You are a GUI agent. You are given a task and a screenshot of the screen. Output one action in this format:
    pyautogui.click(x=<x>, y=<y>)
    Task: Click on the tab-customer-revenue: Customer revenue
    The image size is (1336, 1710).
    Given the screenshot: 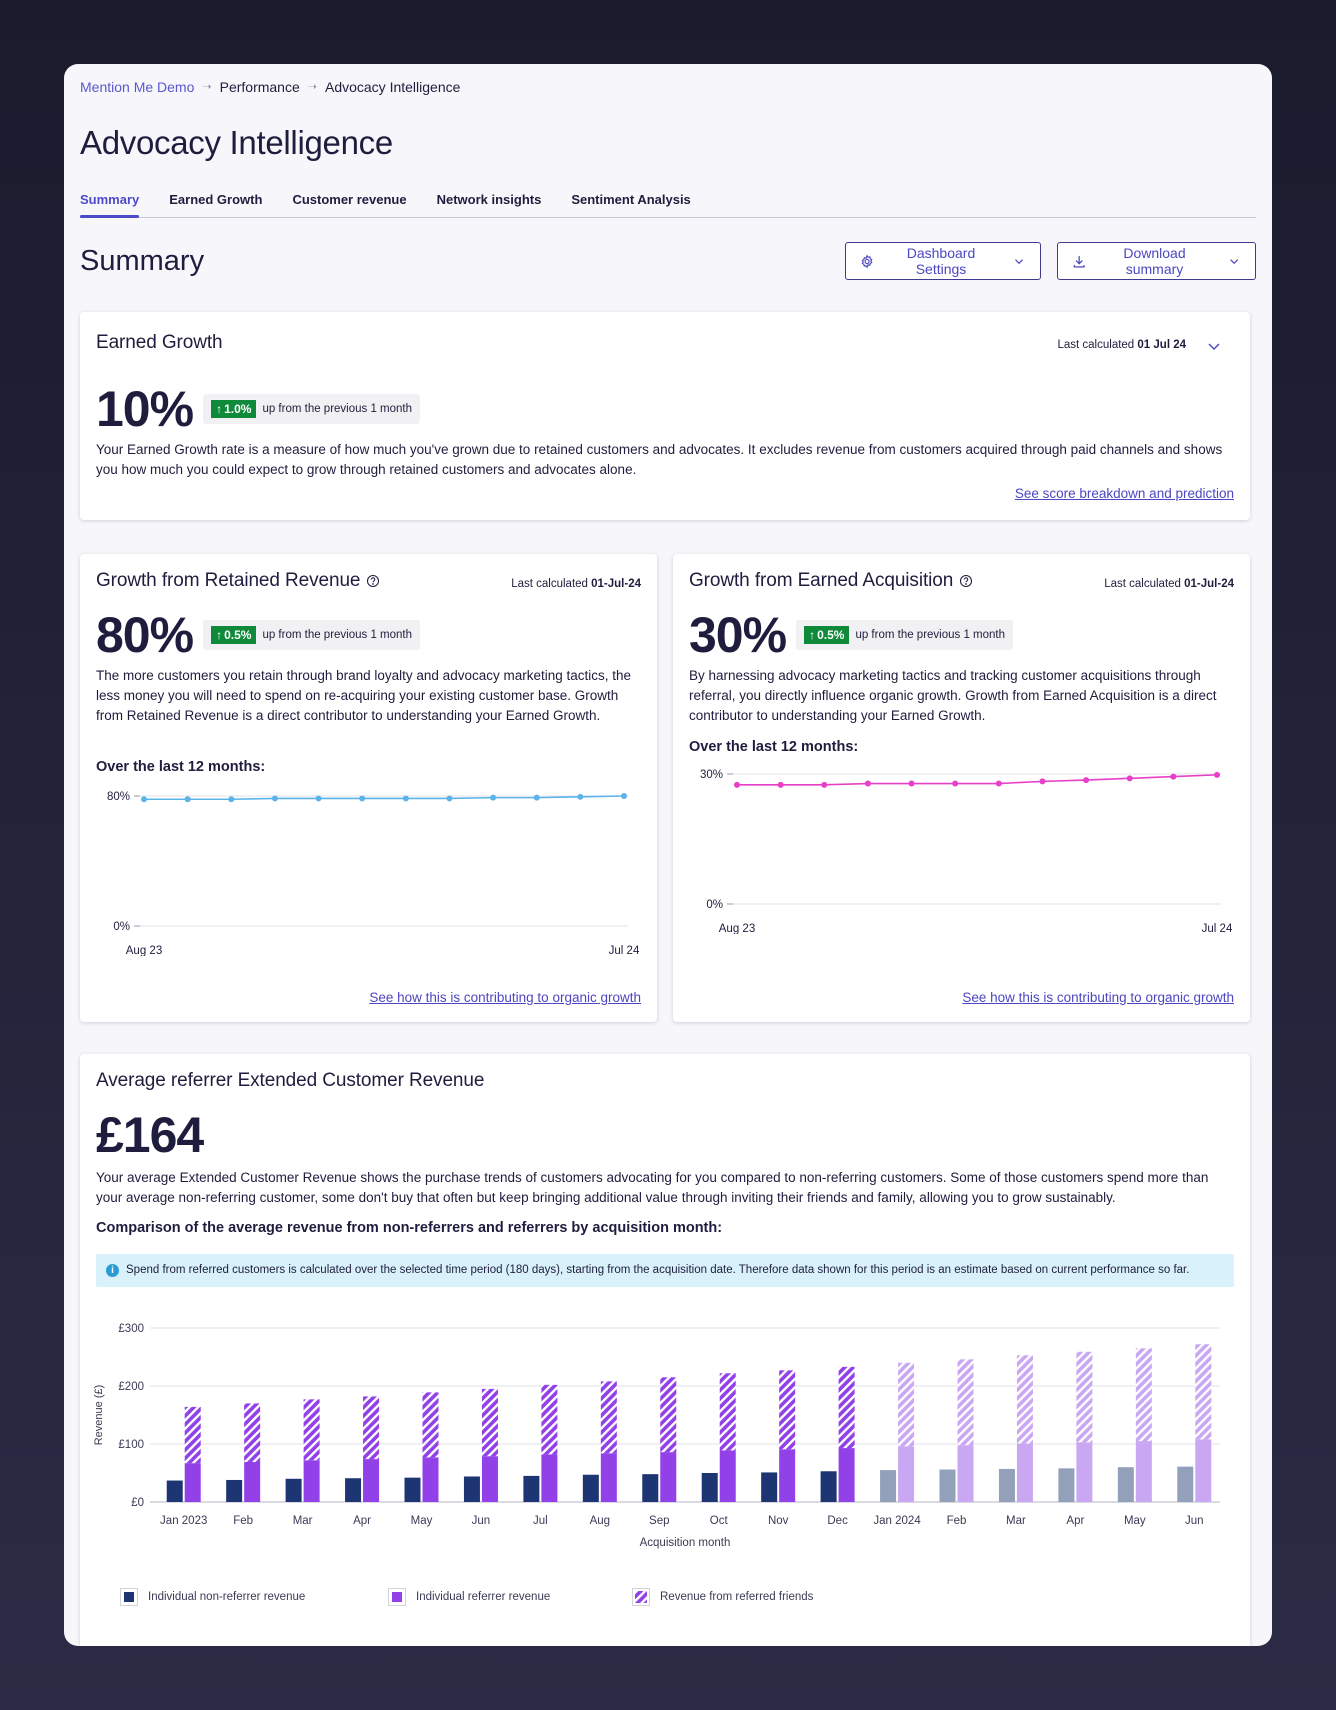 What is the action you would take?
    pyautogui.click(x=349, y=199)
    